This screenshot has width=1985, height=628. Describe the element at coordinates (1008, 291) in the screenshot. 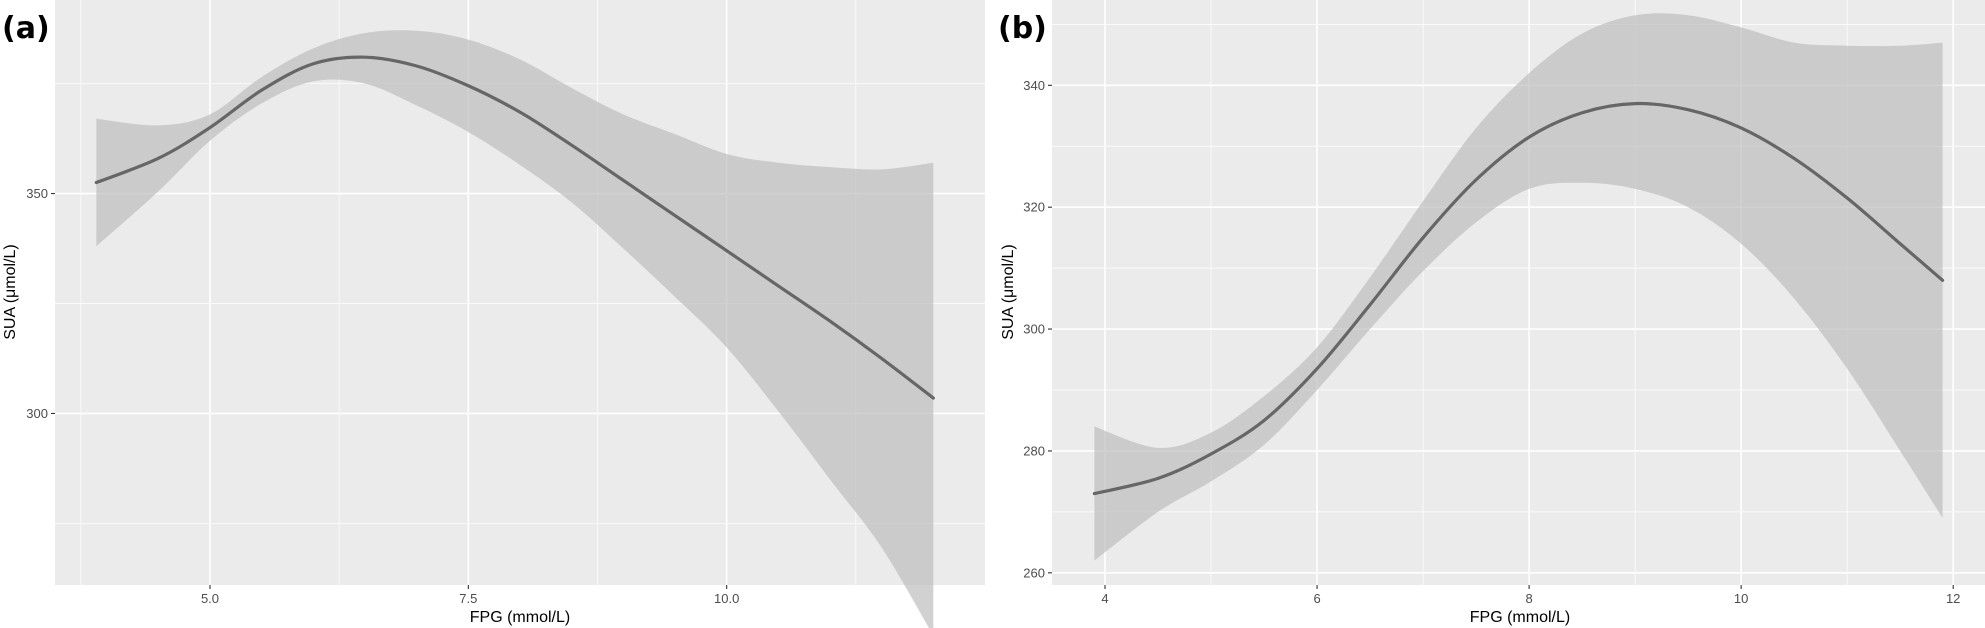

I see `panel-b-y-axis-title: SUA (μmol/L)` at that location.